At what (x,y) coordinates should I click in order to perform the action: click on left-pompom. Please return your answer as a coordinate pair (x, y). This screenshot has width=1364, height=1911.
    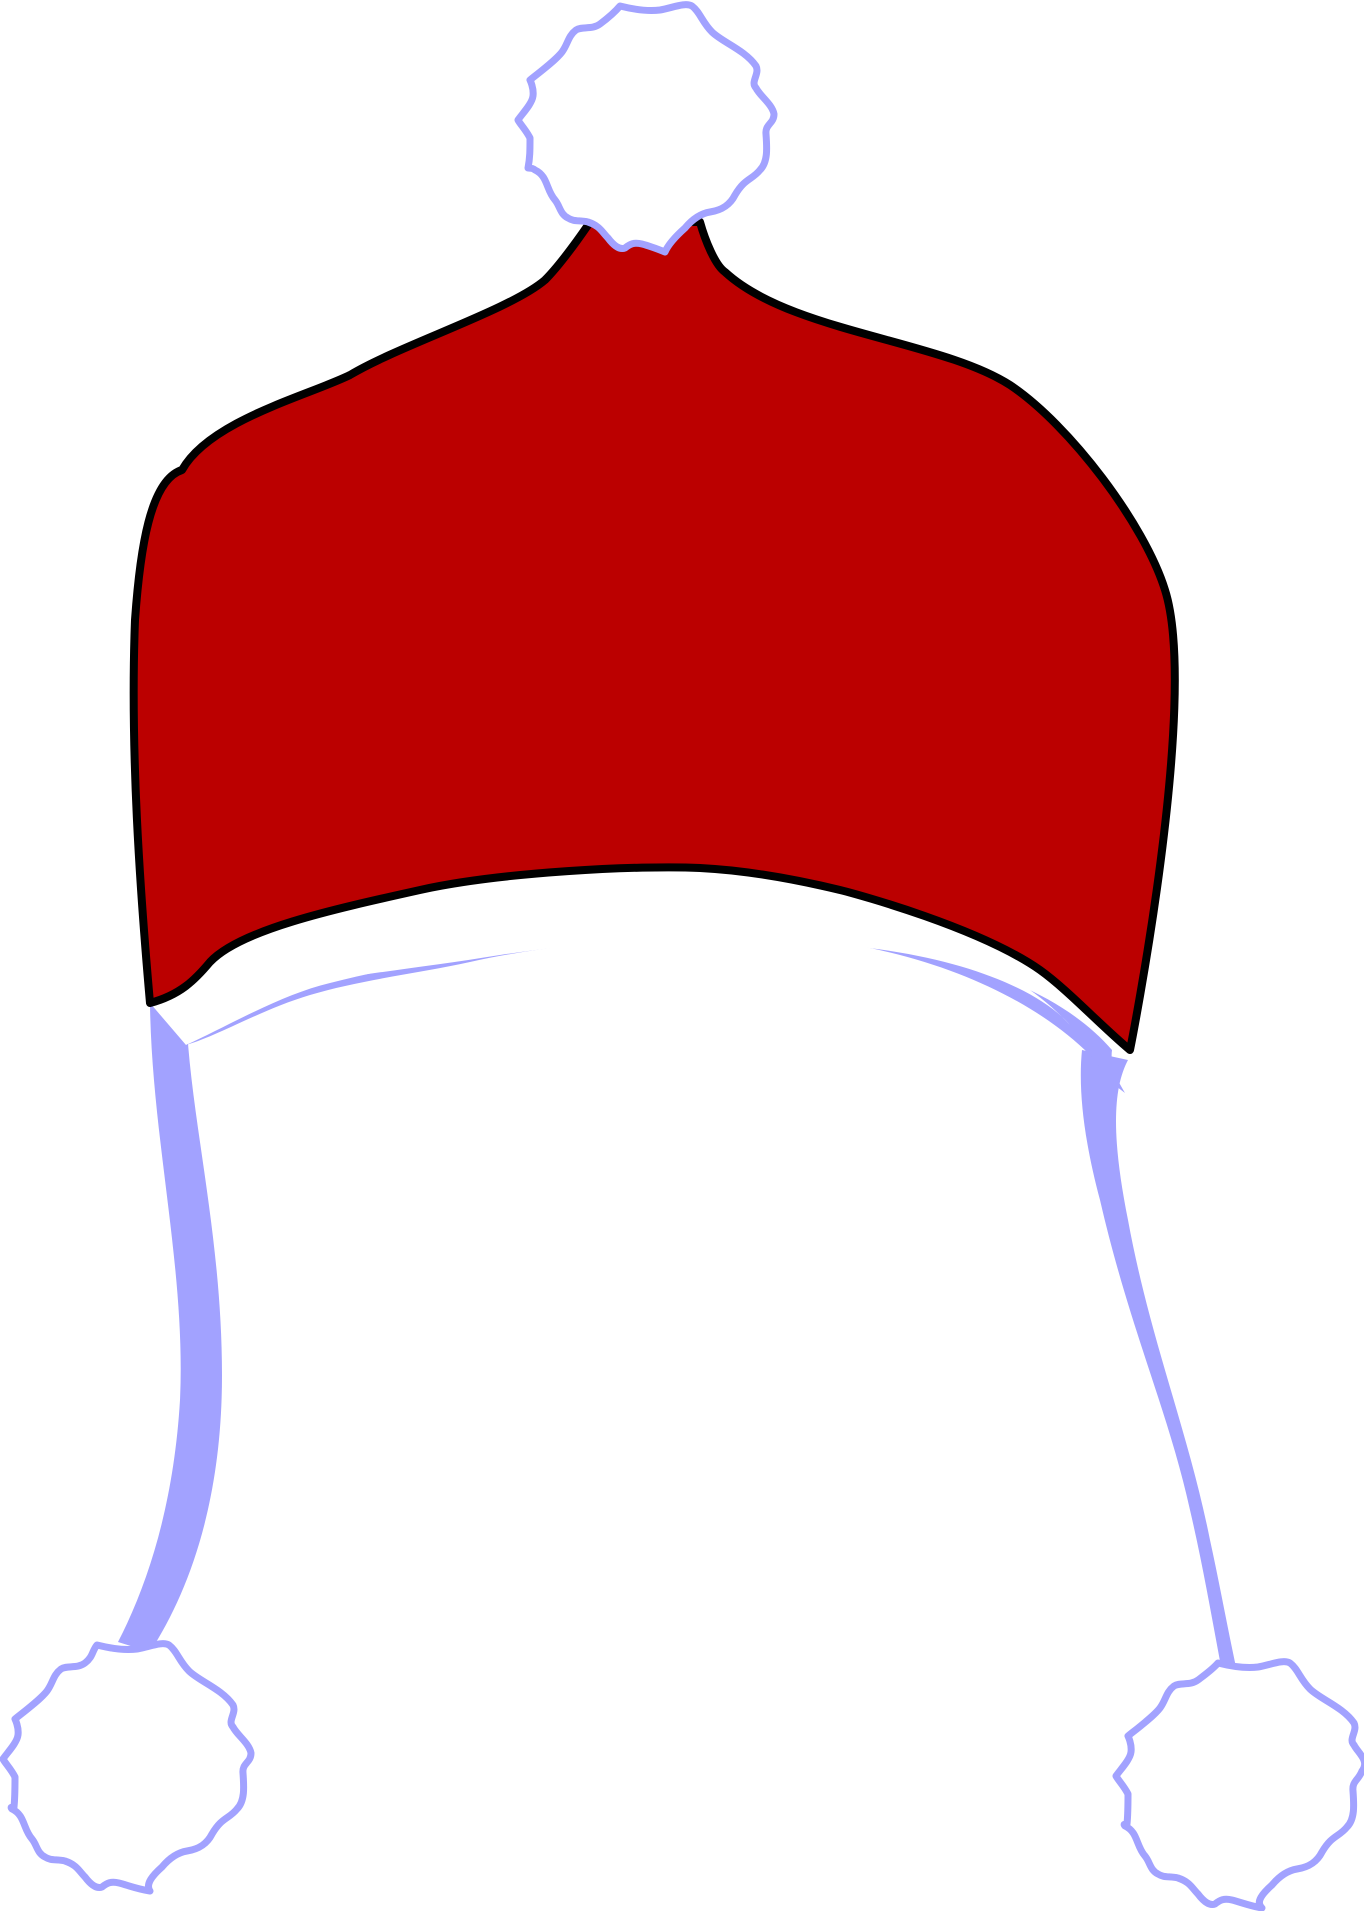
    Looking at the image, I should click on (127, 1767).